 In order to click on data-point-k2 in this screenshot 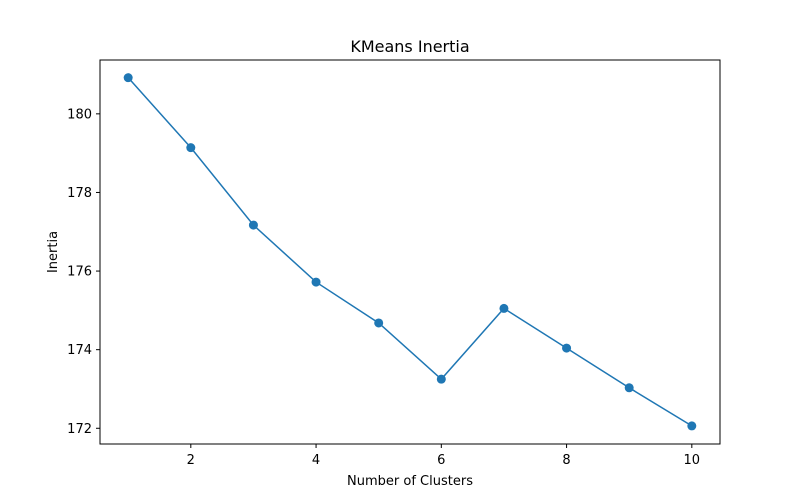, I will do `click(191, 148)`.